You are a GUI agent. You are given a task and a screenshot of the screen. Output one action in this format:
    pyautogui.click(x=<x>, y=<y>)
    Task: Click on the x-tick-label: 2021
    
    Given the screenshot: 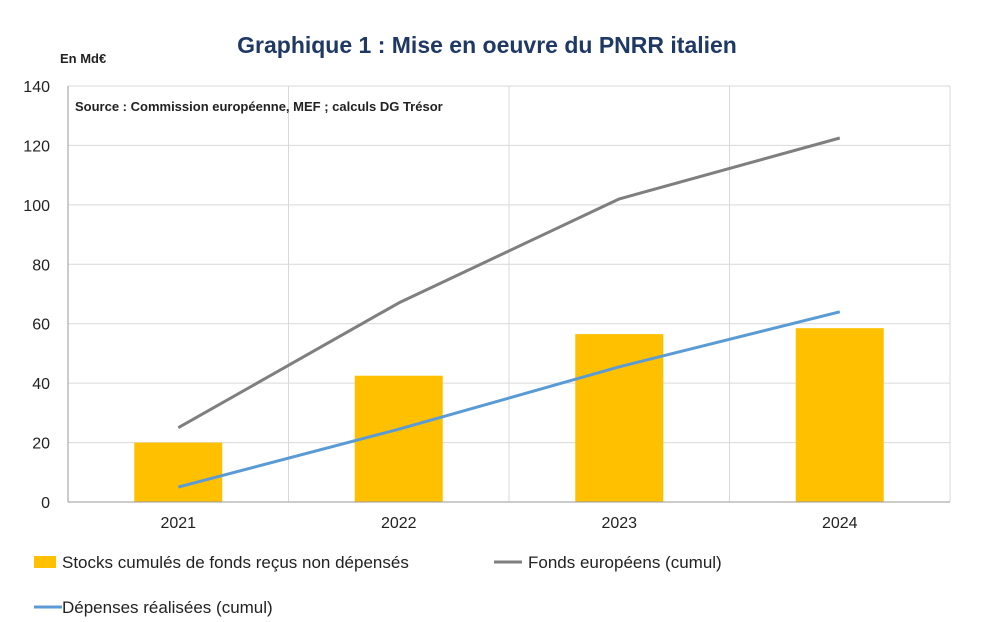 What is the action you would take?
    pyautogui.click(x=178, y=523)
    